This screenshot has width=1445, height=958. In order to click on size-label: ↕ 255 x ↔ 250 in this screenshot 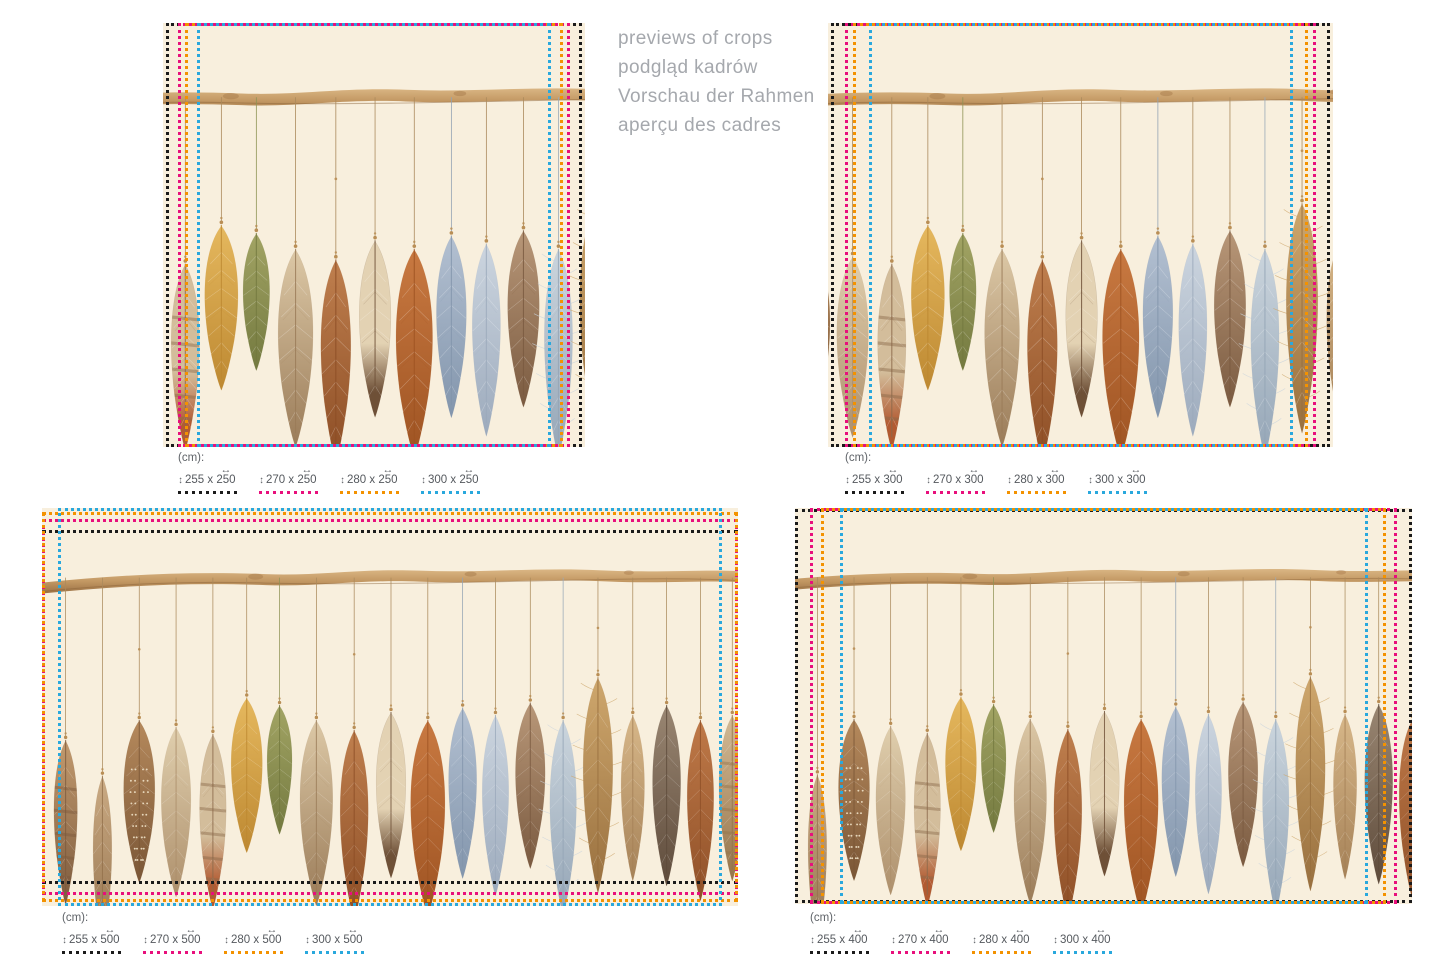, I will do `click(218, 476)`.